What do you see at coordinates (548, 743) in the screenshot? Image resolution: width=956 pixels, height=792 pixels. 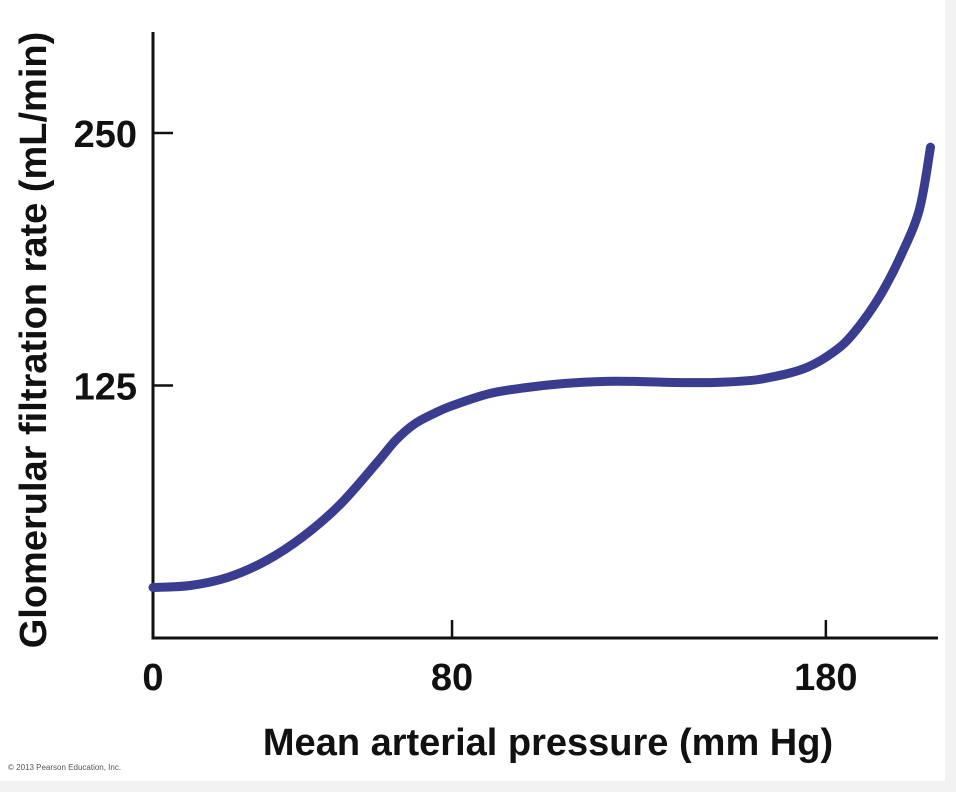 I see `x-axis-title: Mean arterial pressure (mm Hg)` at bounding box center [548, 743].